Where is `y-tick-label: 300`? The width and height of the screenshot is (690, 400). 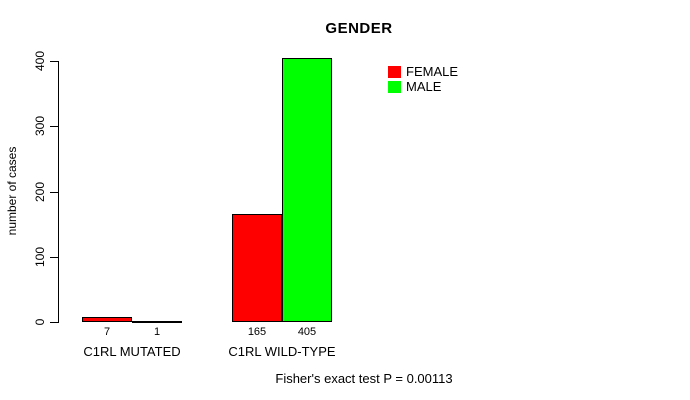
y-tick-label: 300 is located at coordinates (40, 126).